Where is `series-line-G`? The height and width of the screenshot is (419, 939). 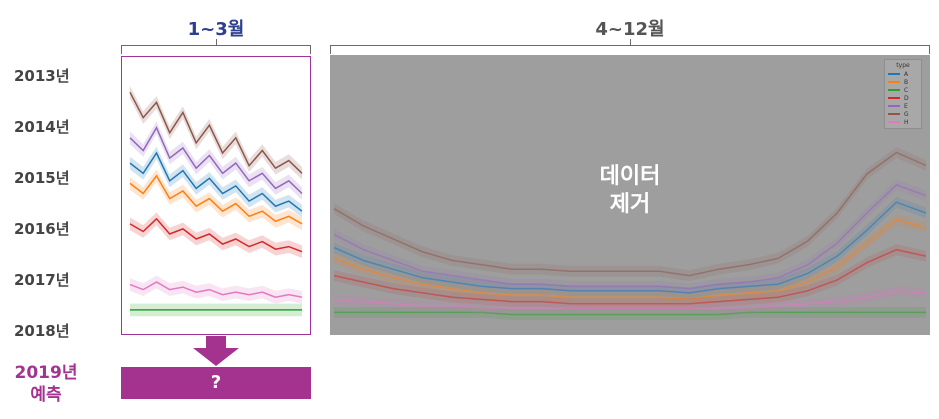 series-line-G is located at coordinates (216, 132).